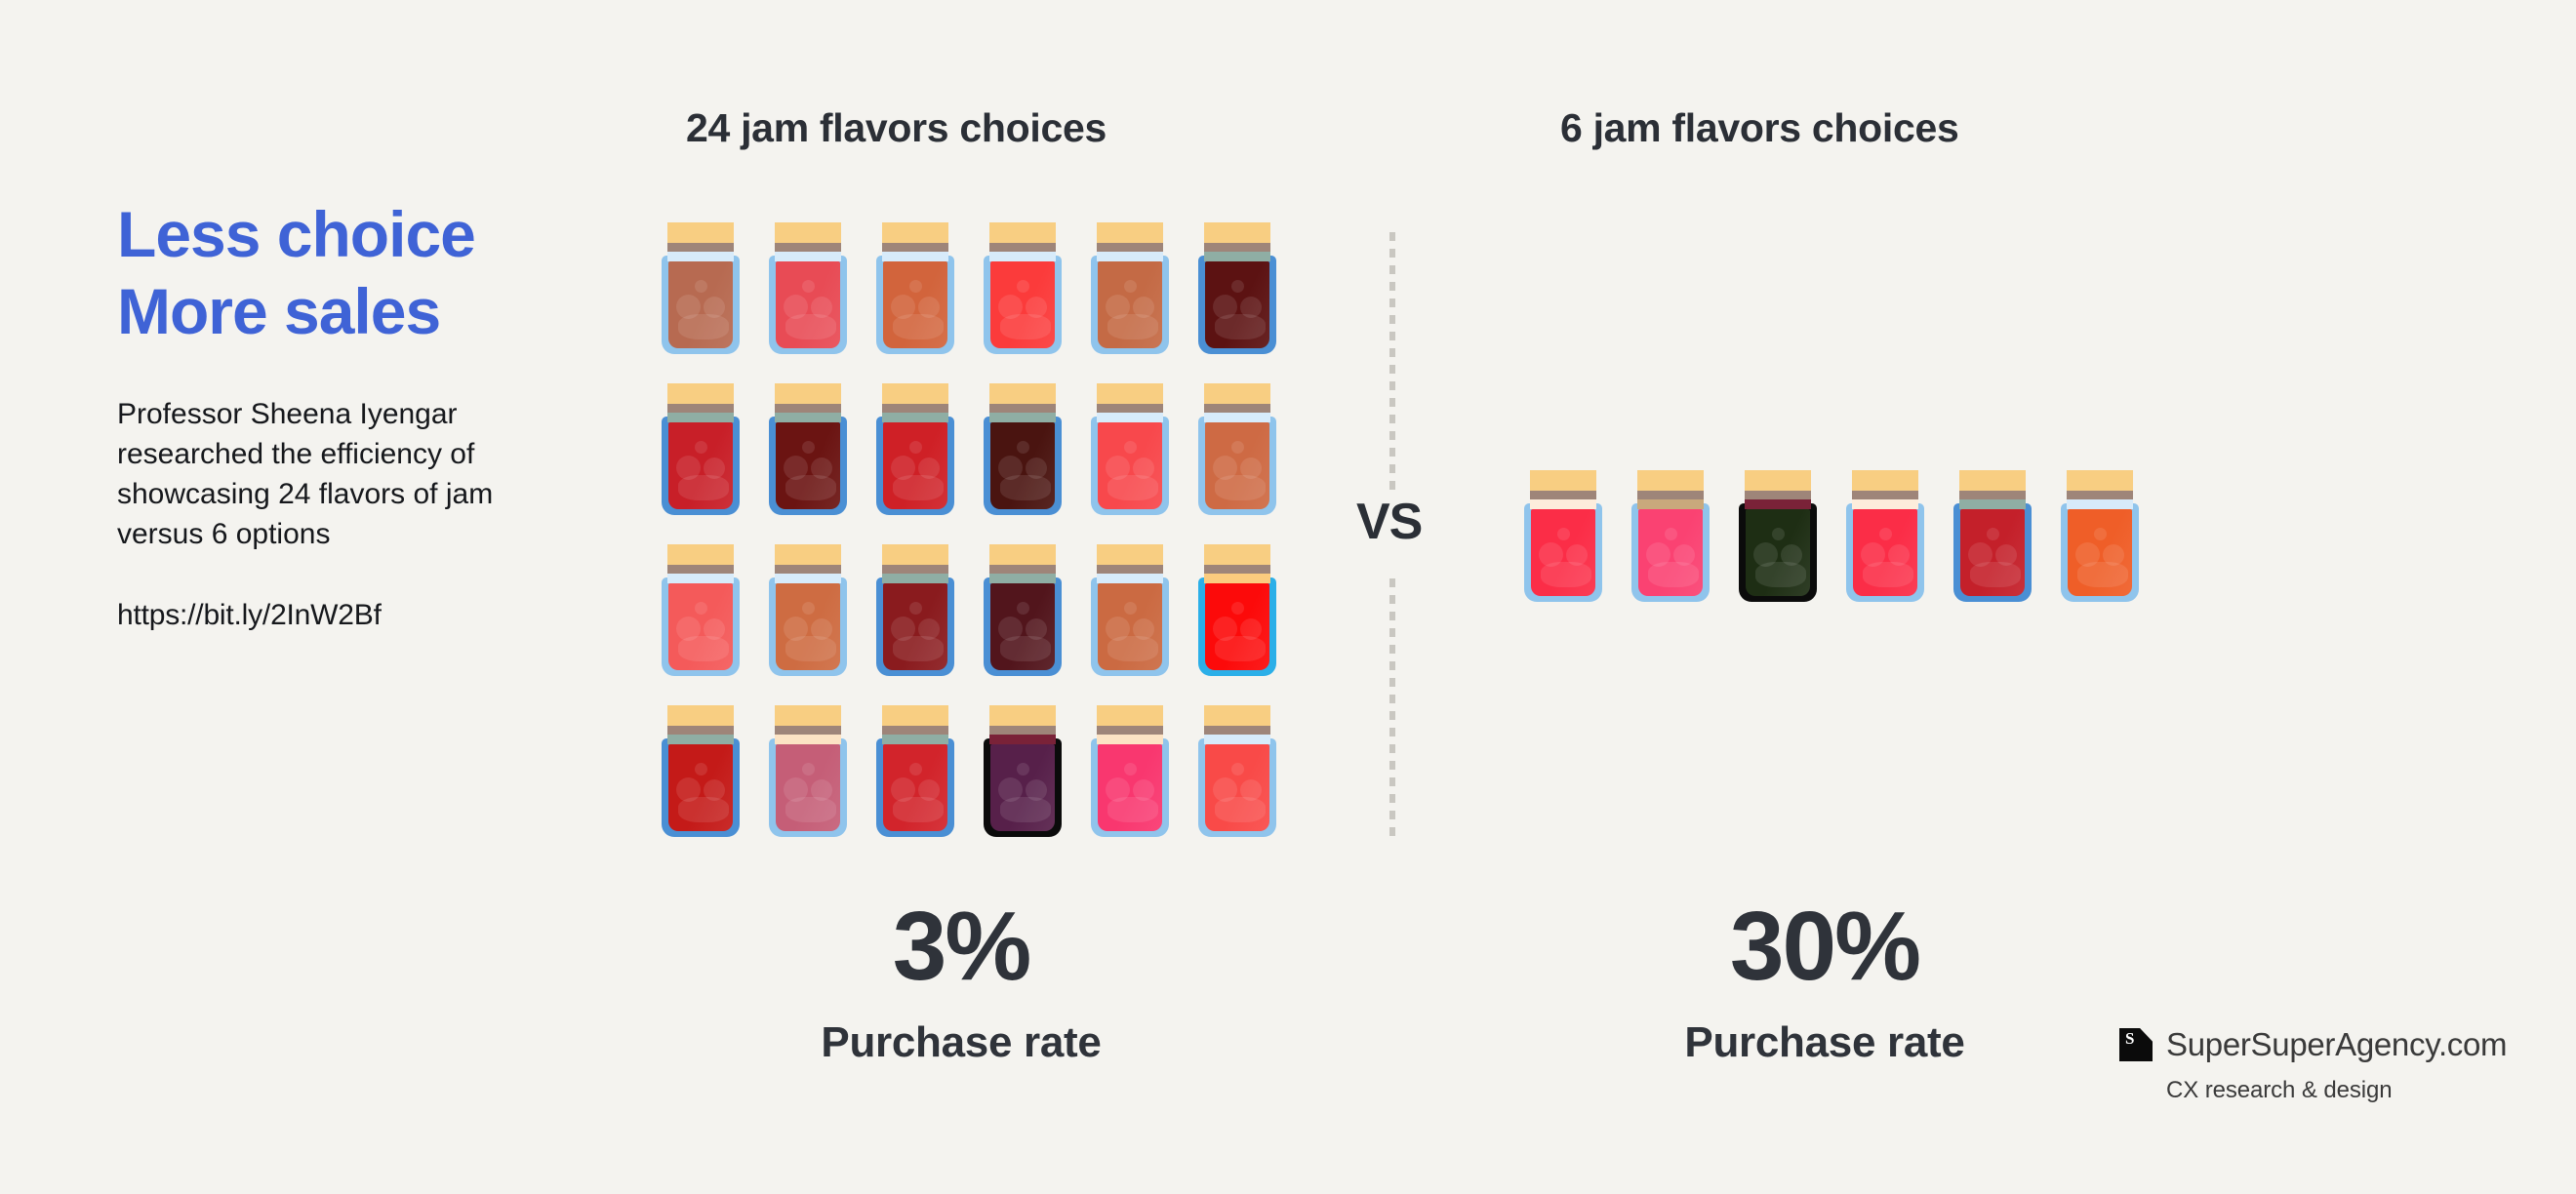 This screenshot has width=2576, height=1194. What do you see at coordinates (296, 234) in the screenshot?
I see `headline-line-1: Less choice` at bounding box center [296, 234].